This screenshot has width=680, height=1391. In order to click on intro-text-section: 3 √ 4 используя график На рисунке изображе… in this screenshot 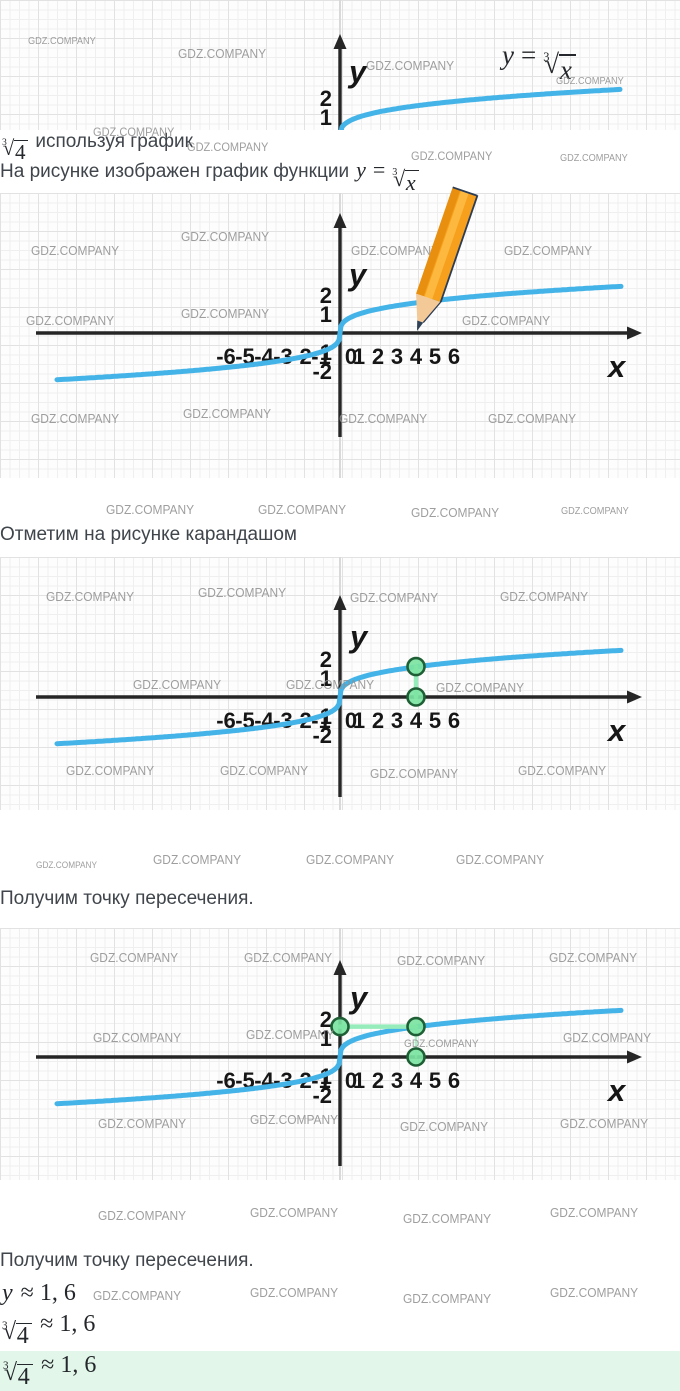, I will do `click(340, 160)`.